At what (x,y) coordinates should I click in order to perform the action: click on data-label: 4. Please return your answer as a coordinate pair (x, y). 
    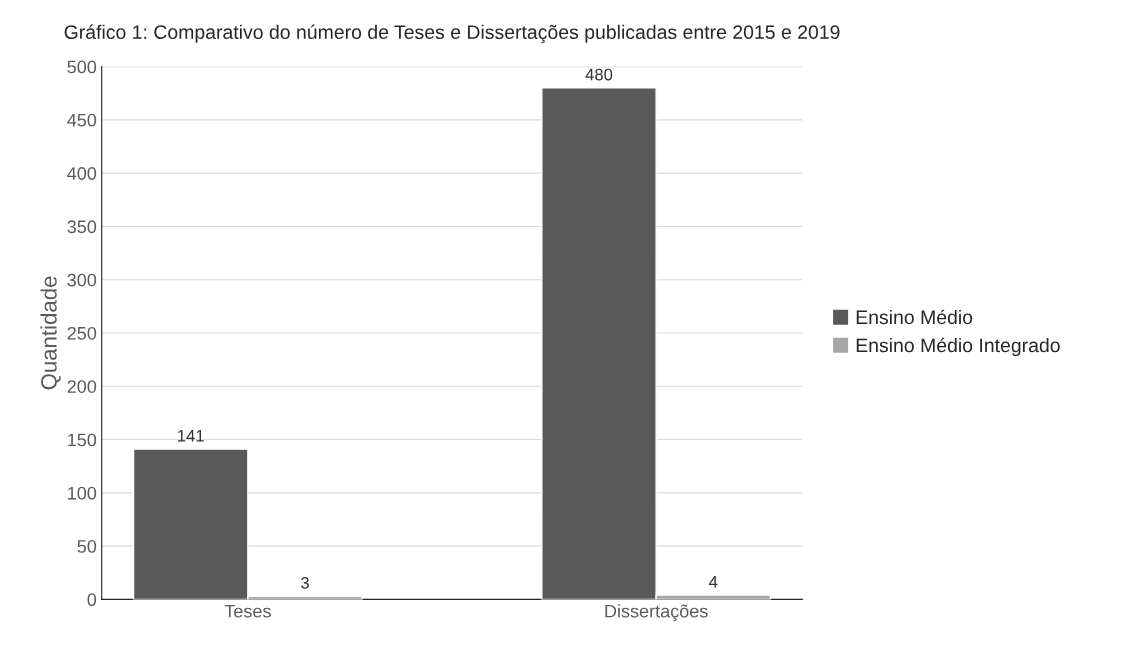
    Looking at the image, I should click on (713, 582).